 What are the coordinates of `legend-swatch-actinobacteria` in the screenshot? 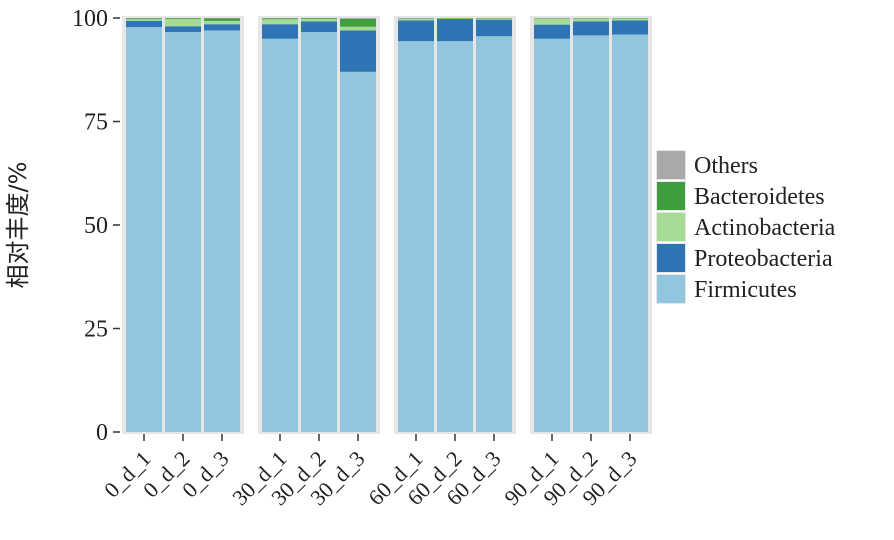 It's located at (671, 227).